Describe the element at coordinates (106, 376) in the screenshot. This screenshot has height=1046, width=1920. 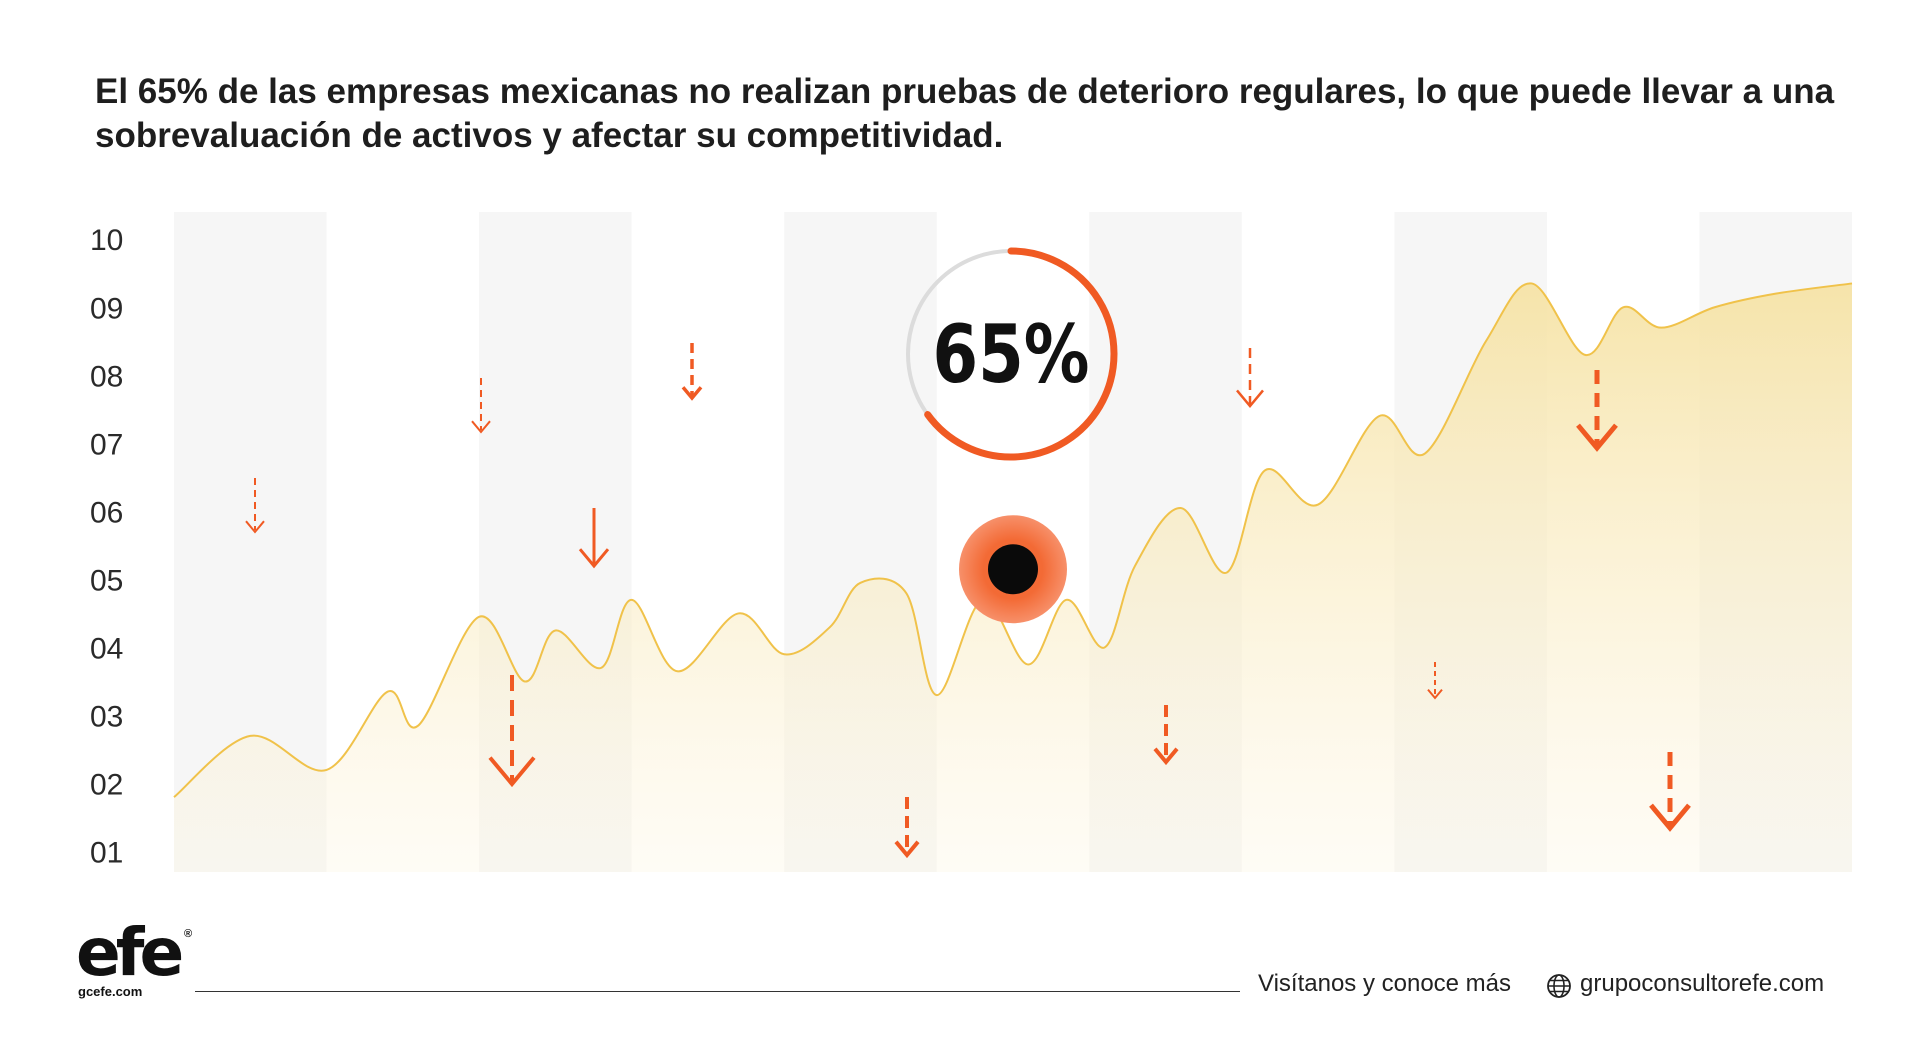
I see `y-tick-label: 08` at that location.